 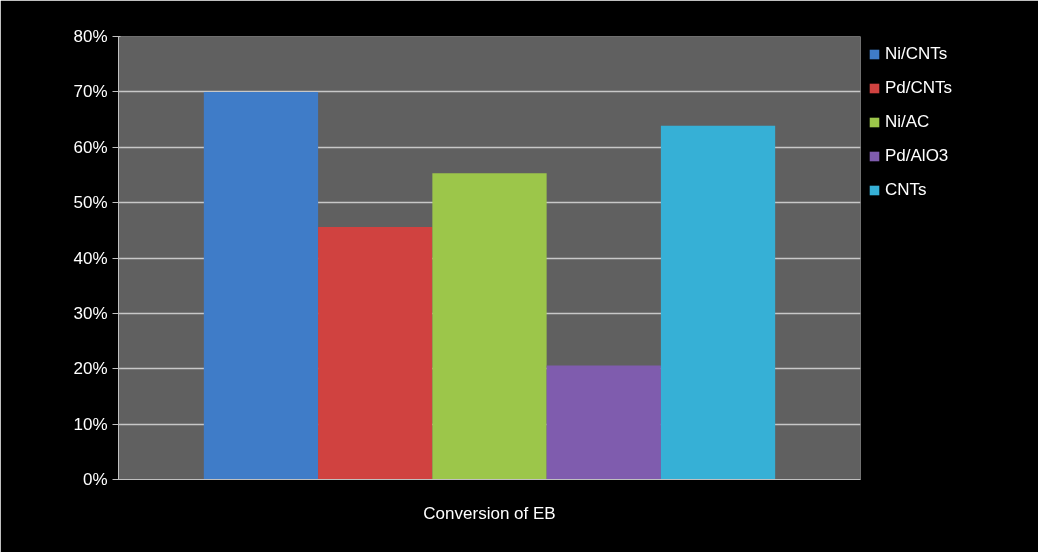 I want to click on legend-label: Pd/AlO3, so click(x=917, y=156).